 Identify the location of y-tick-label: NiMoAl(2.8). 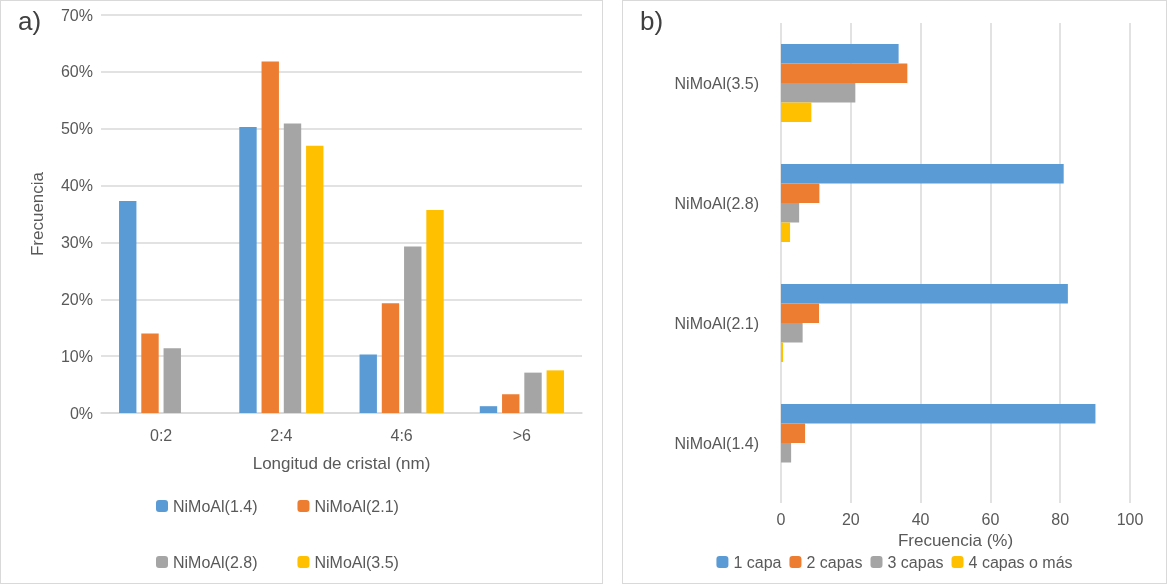
(716, 203).